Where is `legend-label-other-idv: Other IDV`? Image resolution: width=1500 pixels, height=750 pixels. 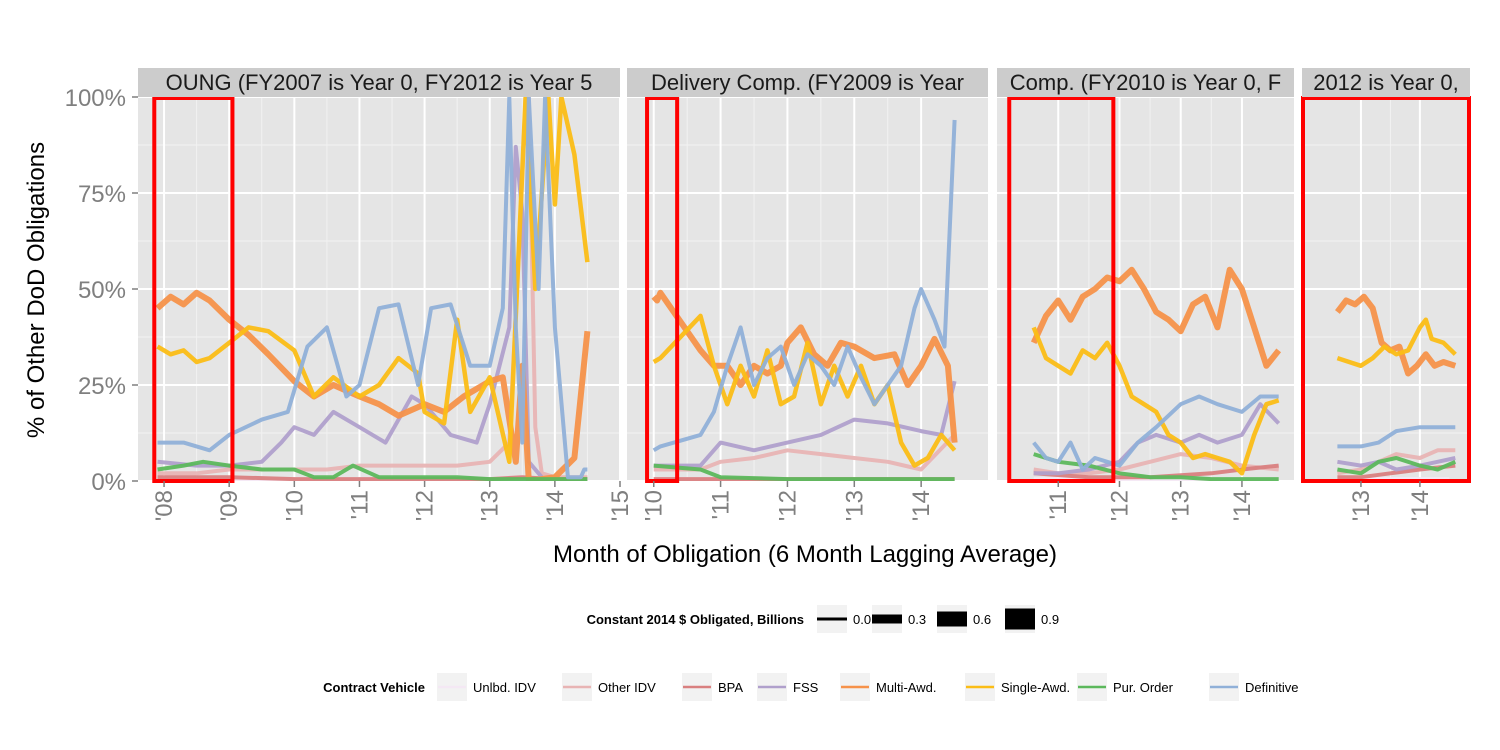 legend-label-other-idv: Other IDV is located at coordinates (627, 687).